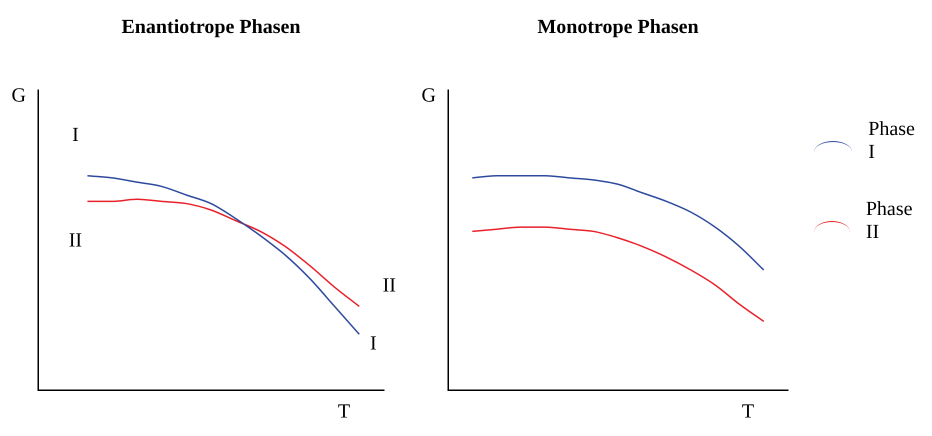 The width and height of the screenshot is (932, 436). What do you see at coordinates (618, 27) in the screenshot?
I see `chart-title: Monotrope Phasen` at bounding box center [618, 27].